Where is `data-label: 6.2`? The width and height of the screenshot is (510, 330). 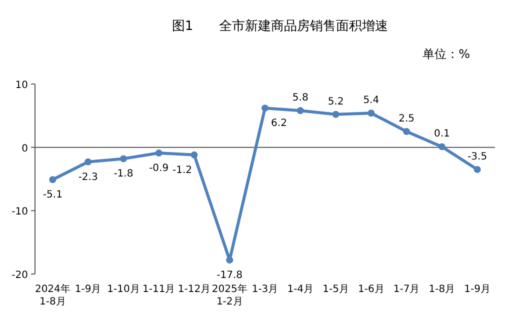 data-label: 6.2 is located at coordinates (279, 124).